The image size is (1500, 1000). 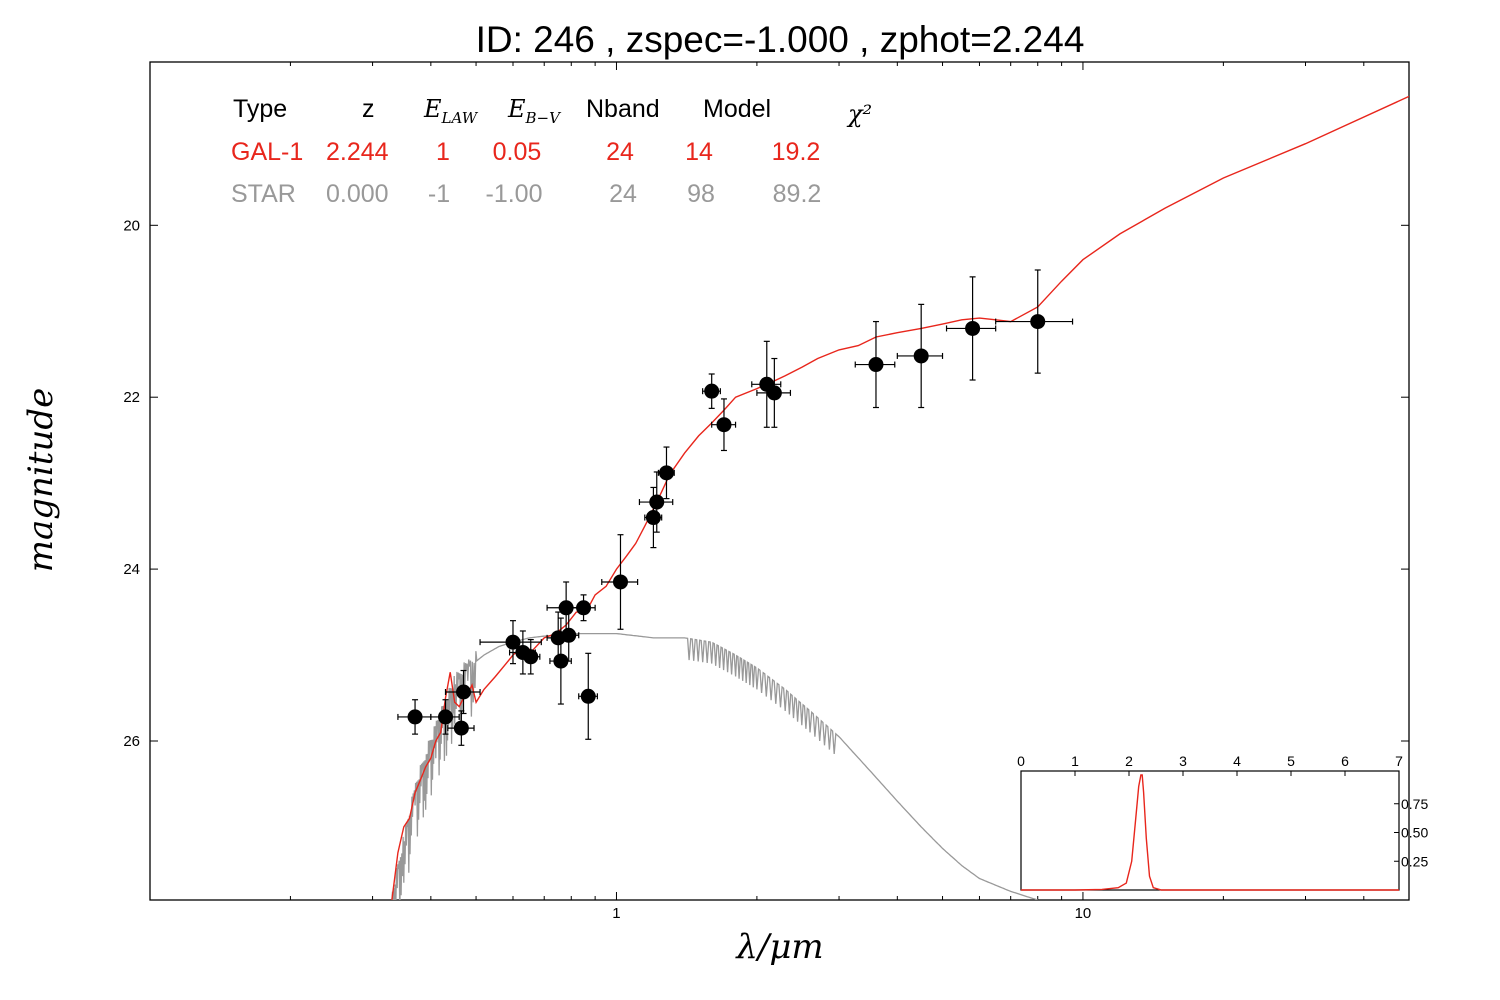 What do you see at coordinates (778, 947) in the screenshot?
I see `x-axis-label: λ/μm` at bounding box center [778, 947].